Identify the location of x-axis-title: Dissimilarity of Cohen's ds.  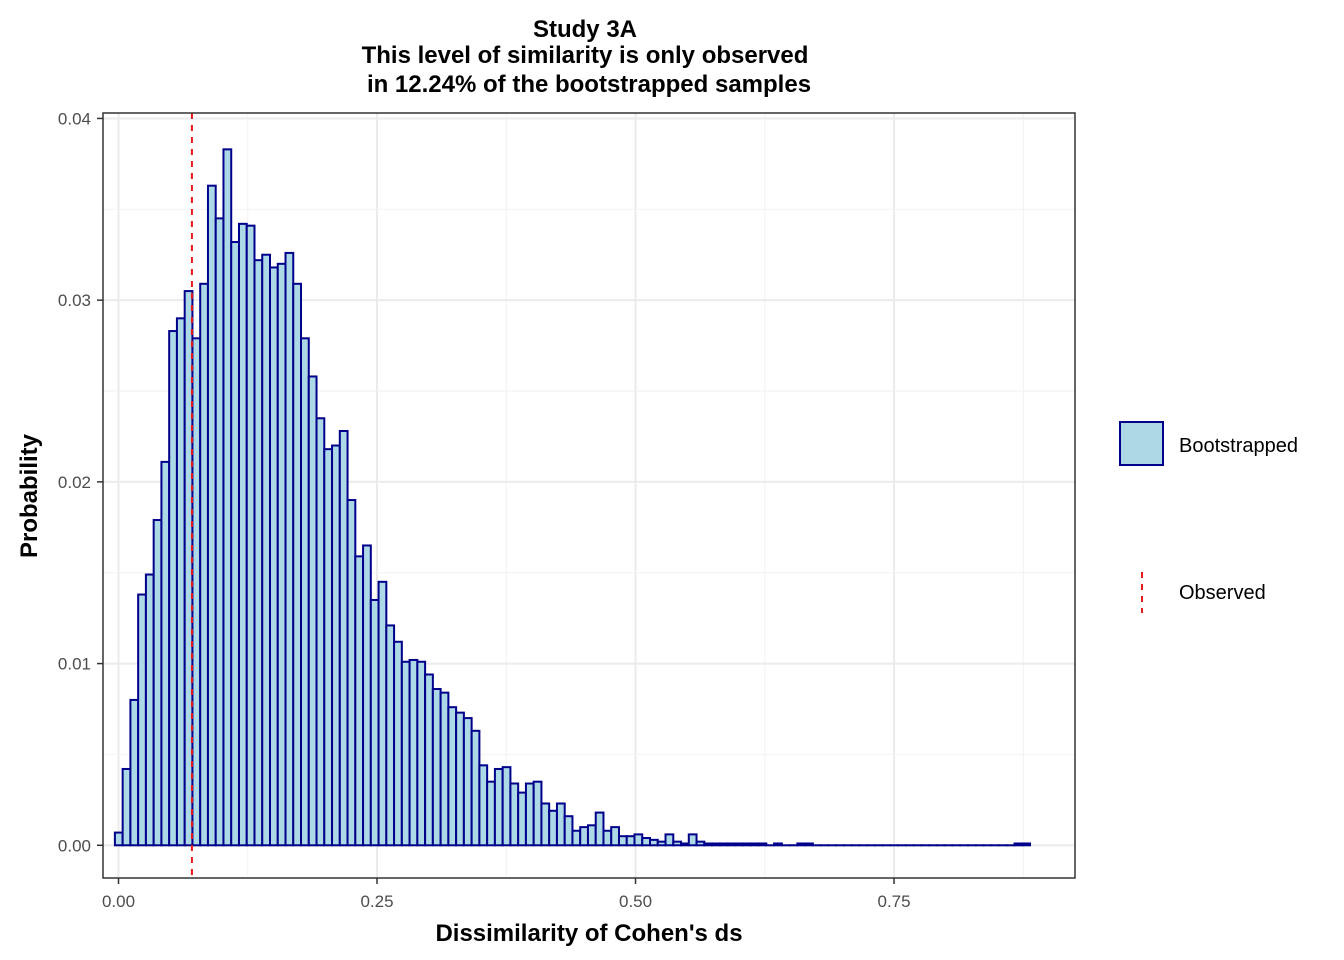
(588, 933).